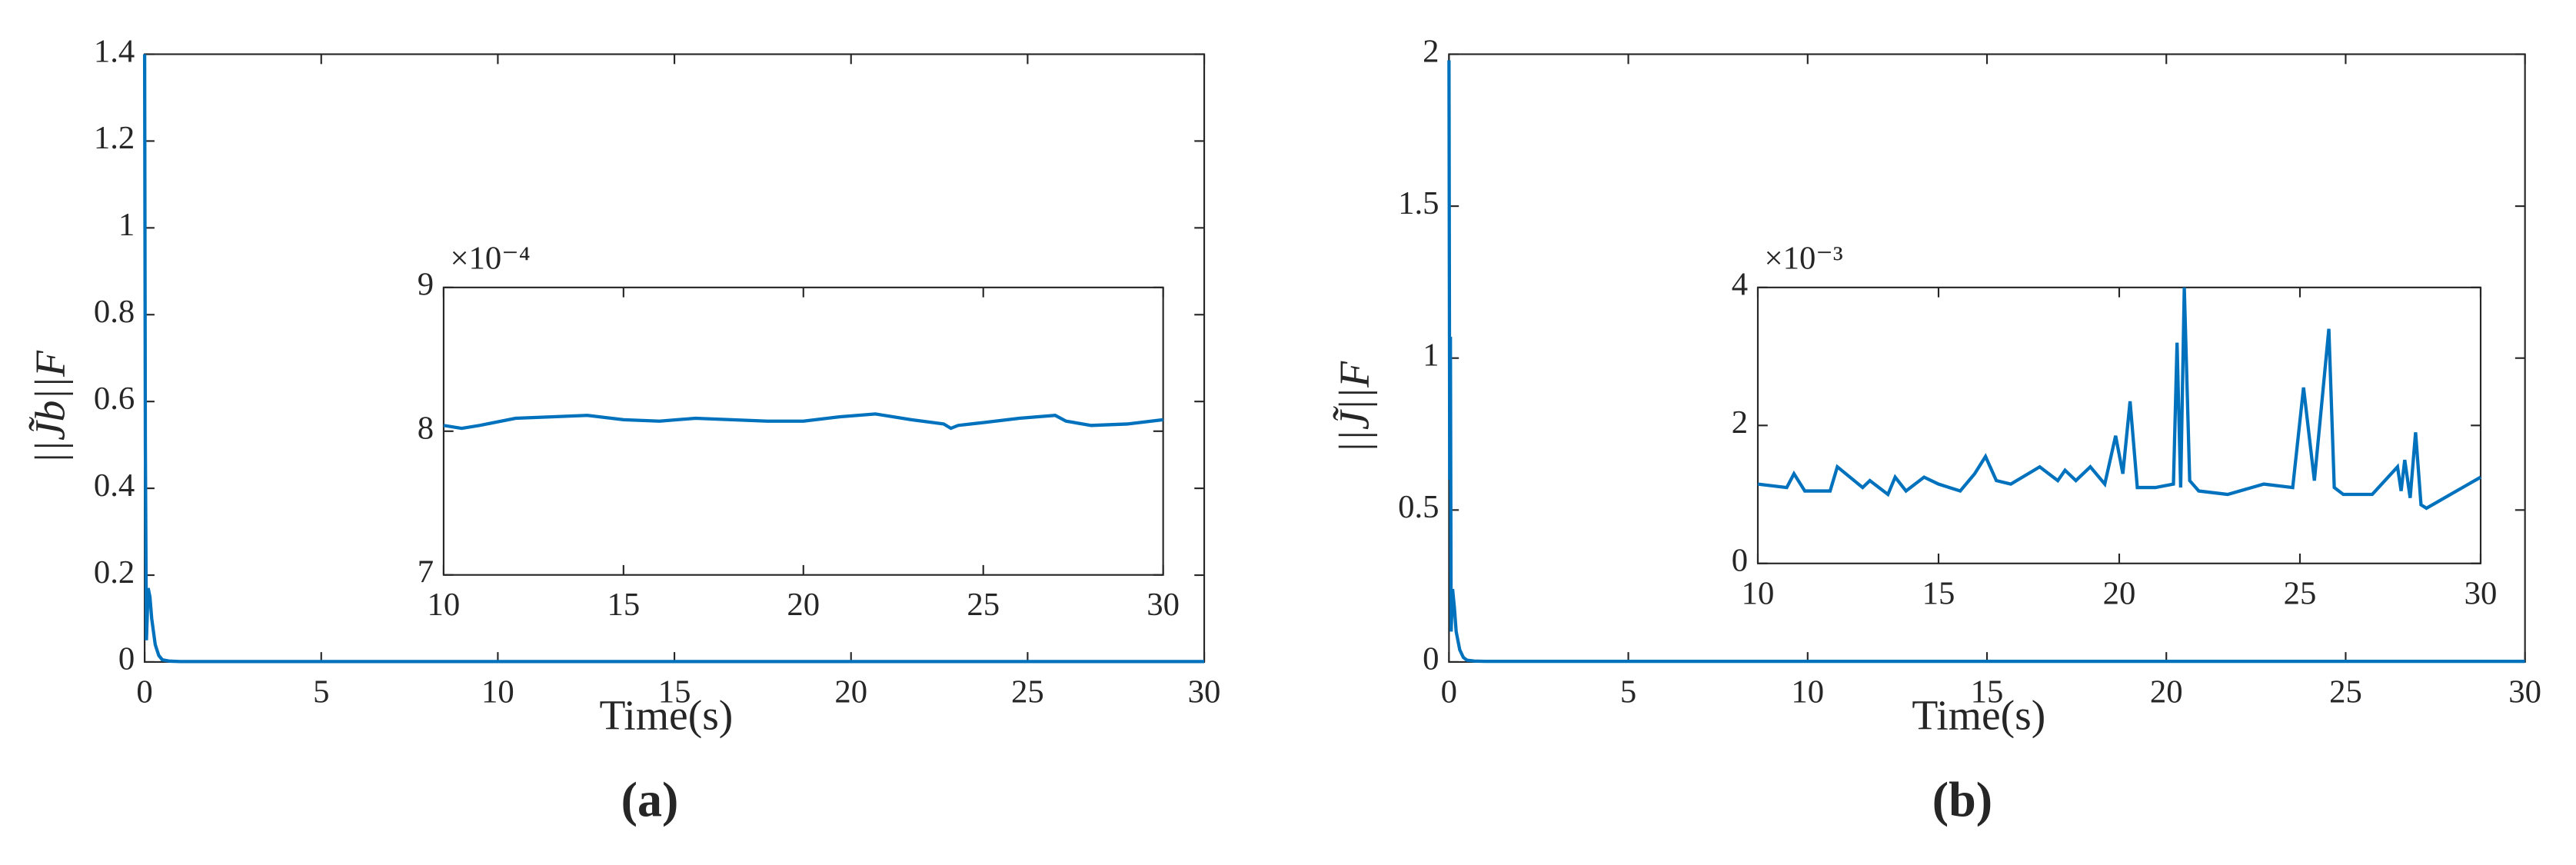 Image resolution: width=2576 pixels, height=865 pixels. Describe the element at coordinates (650, 800) in the screenshot. I see `caption: (a)` at that location.